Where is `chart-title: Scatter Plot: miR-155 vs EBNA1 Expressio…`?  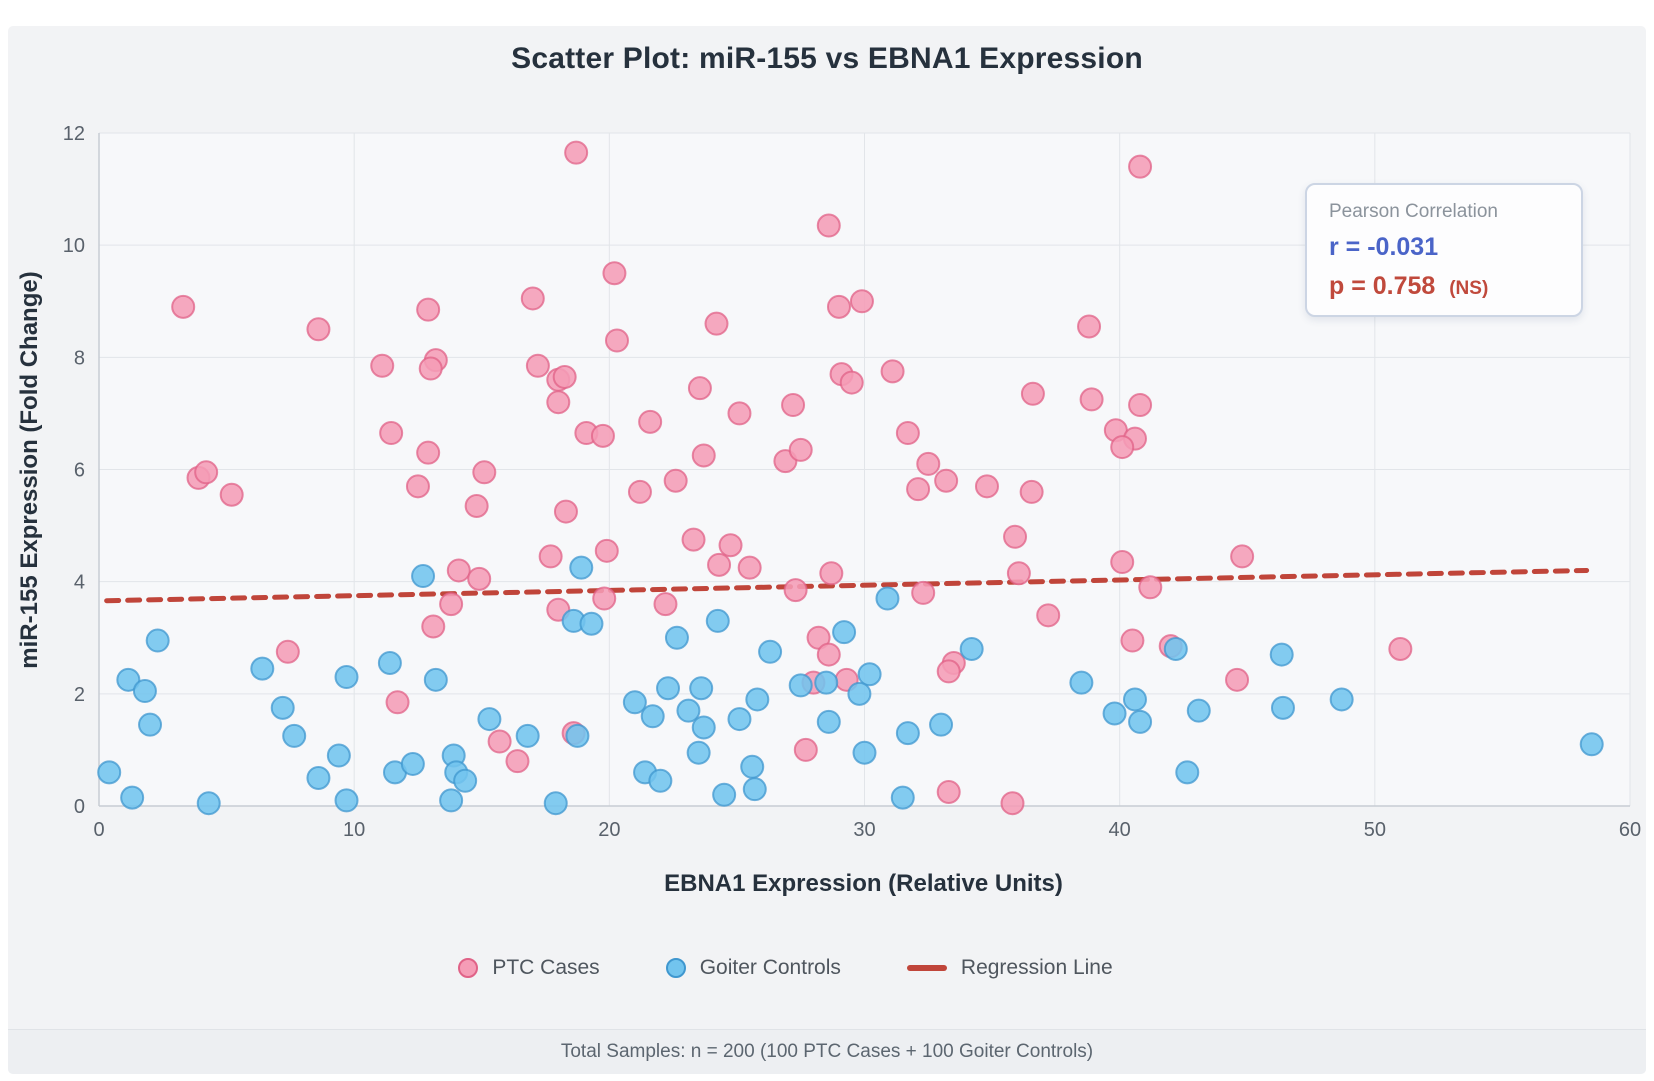 chart-title: Scatter Plot: miR-155 vs EBNA1 Expressio… is located at coordinates (827, 58).